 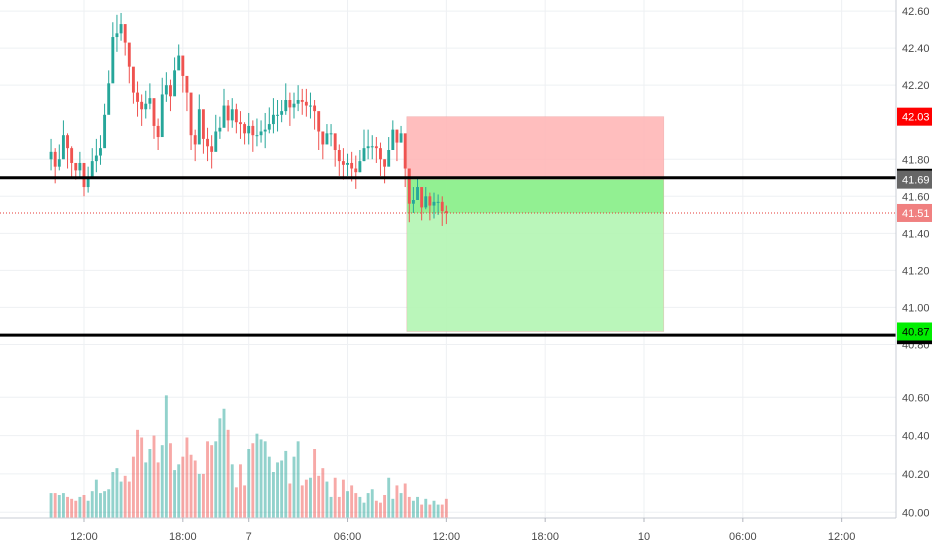 I want to click on time-tick-label: 12:00, so click(x=447, y=537).